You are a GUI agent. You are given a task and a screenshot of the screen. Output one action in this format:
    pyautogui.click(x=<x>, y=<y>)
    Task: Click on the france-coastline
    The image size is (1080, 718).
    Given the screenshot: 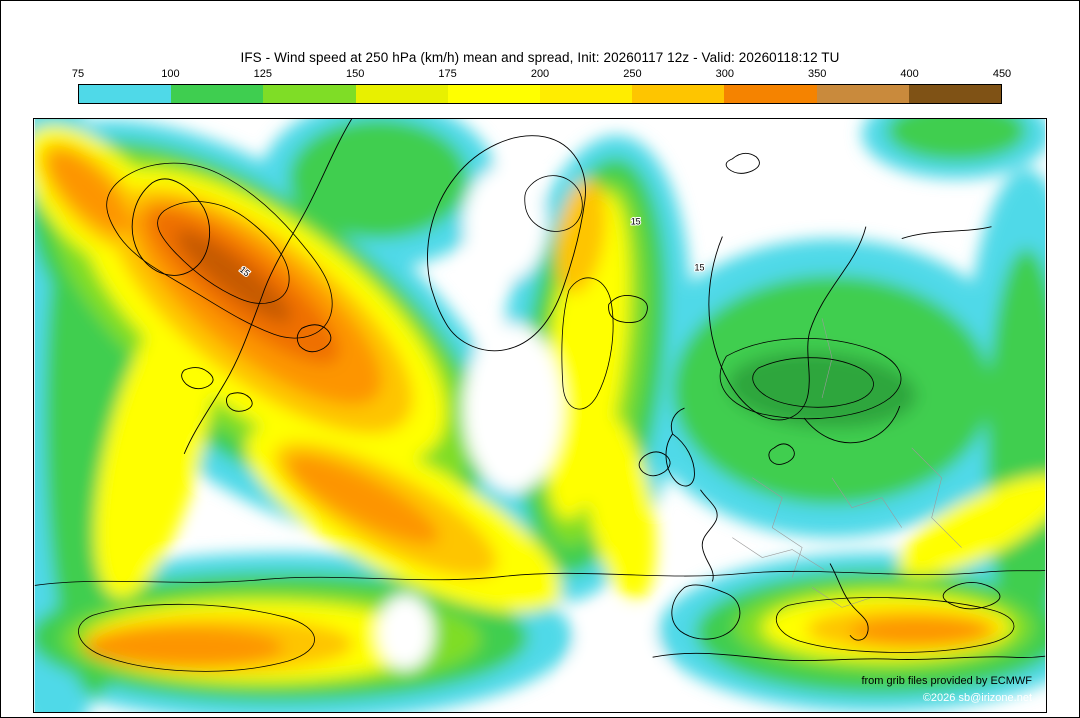 What is the action you would take?
    pyautogui.click(x=709, y=535)
    